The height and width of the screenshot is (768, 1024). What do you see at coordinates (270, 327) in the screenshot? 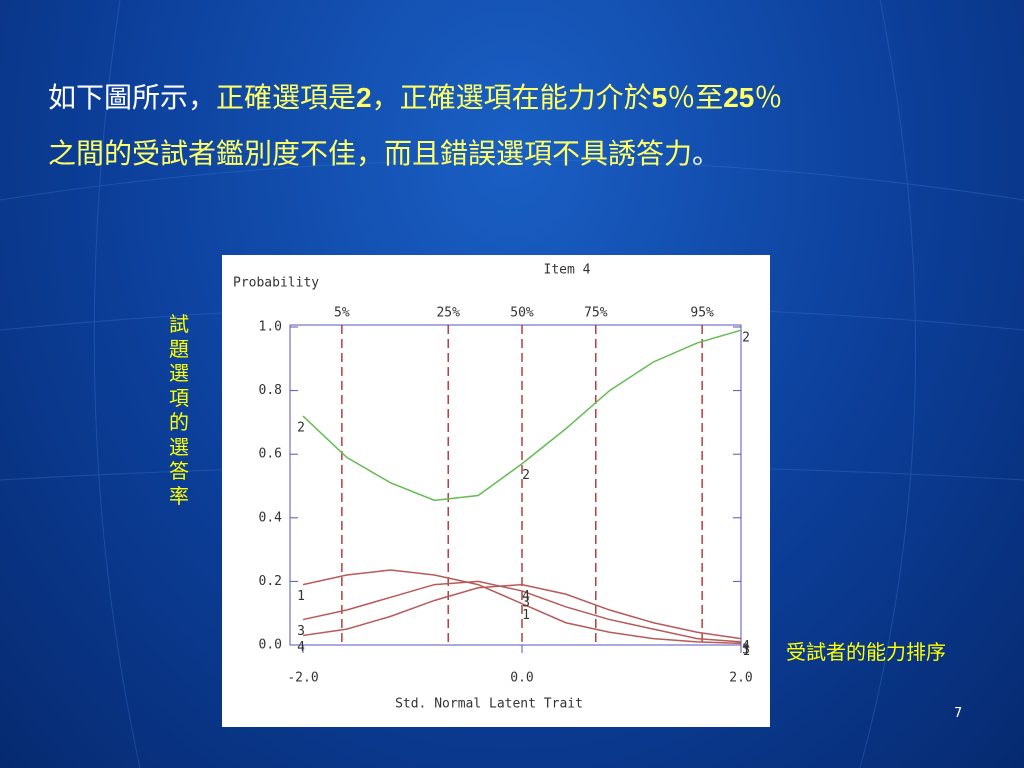
I see `y-tick-label: 1.0` at bounding box center [270, 327].